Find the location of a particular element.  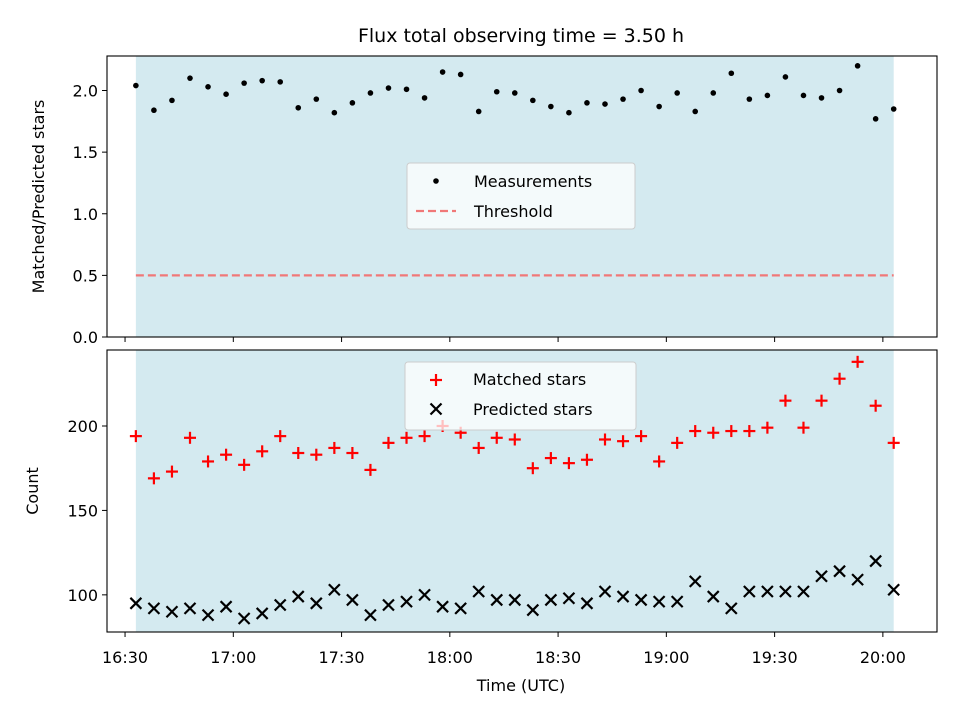

legend-cross is located at coordinates (436, 409).